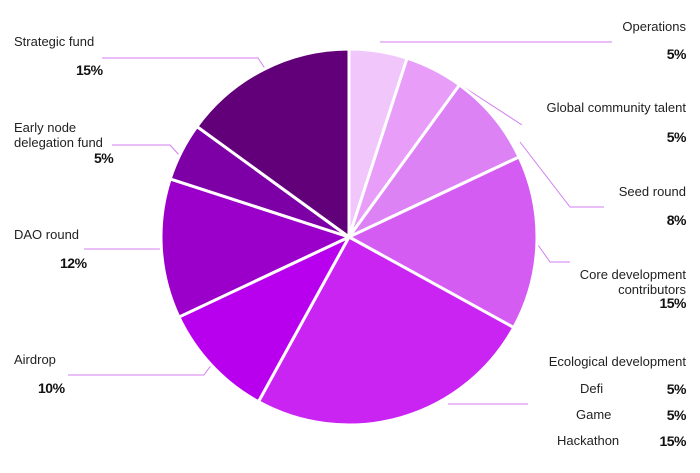 This screenshot has width=700, height=473. I want to click on value-label: 12%, so click(73, 263).